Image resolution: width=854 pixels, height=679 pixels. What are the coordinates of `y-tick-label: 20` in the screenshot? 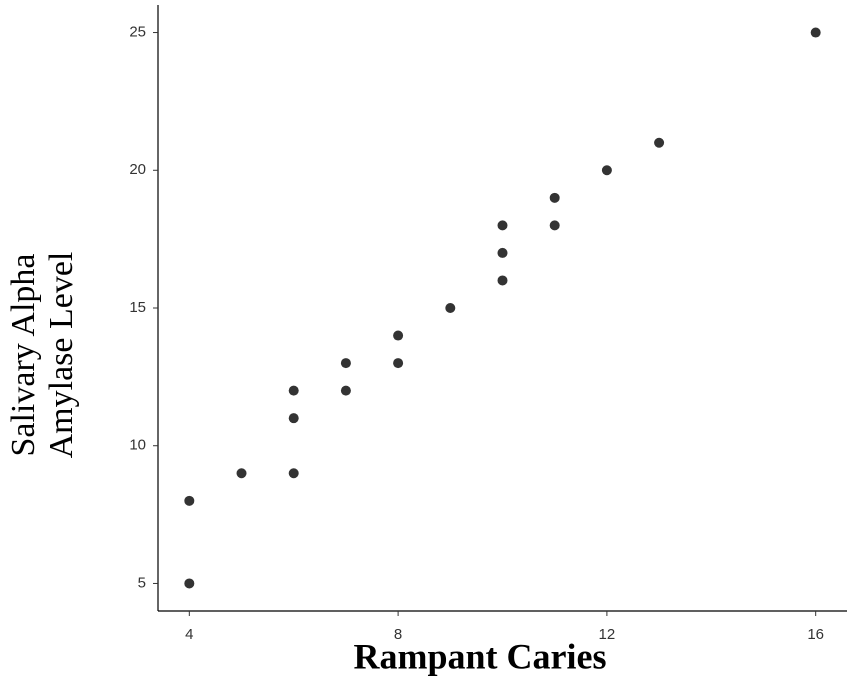 It's located at (137, 169).